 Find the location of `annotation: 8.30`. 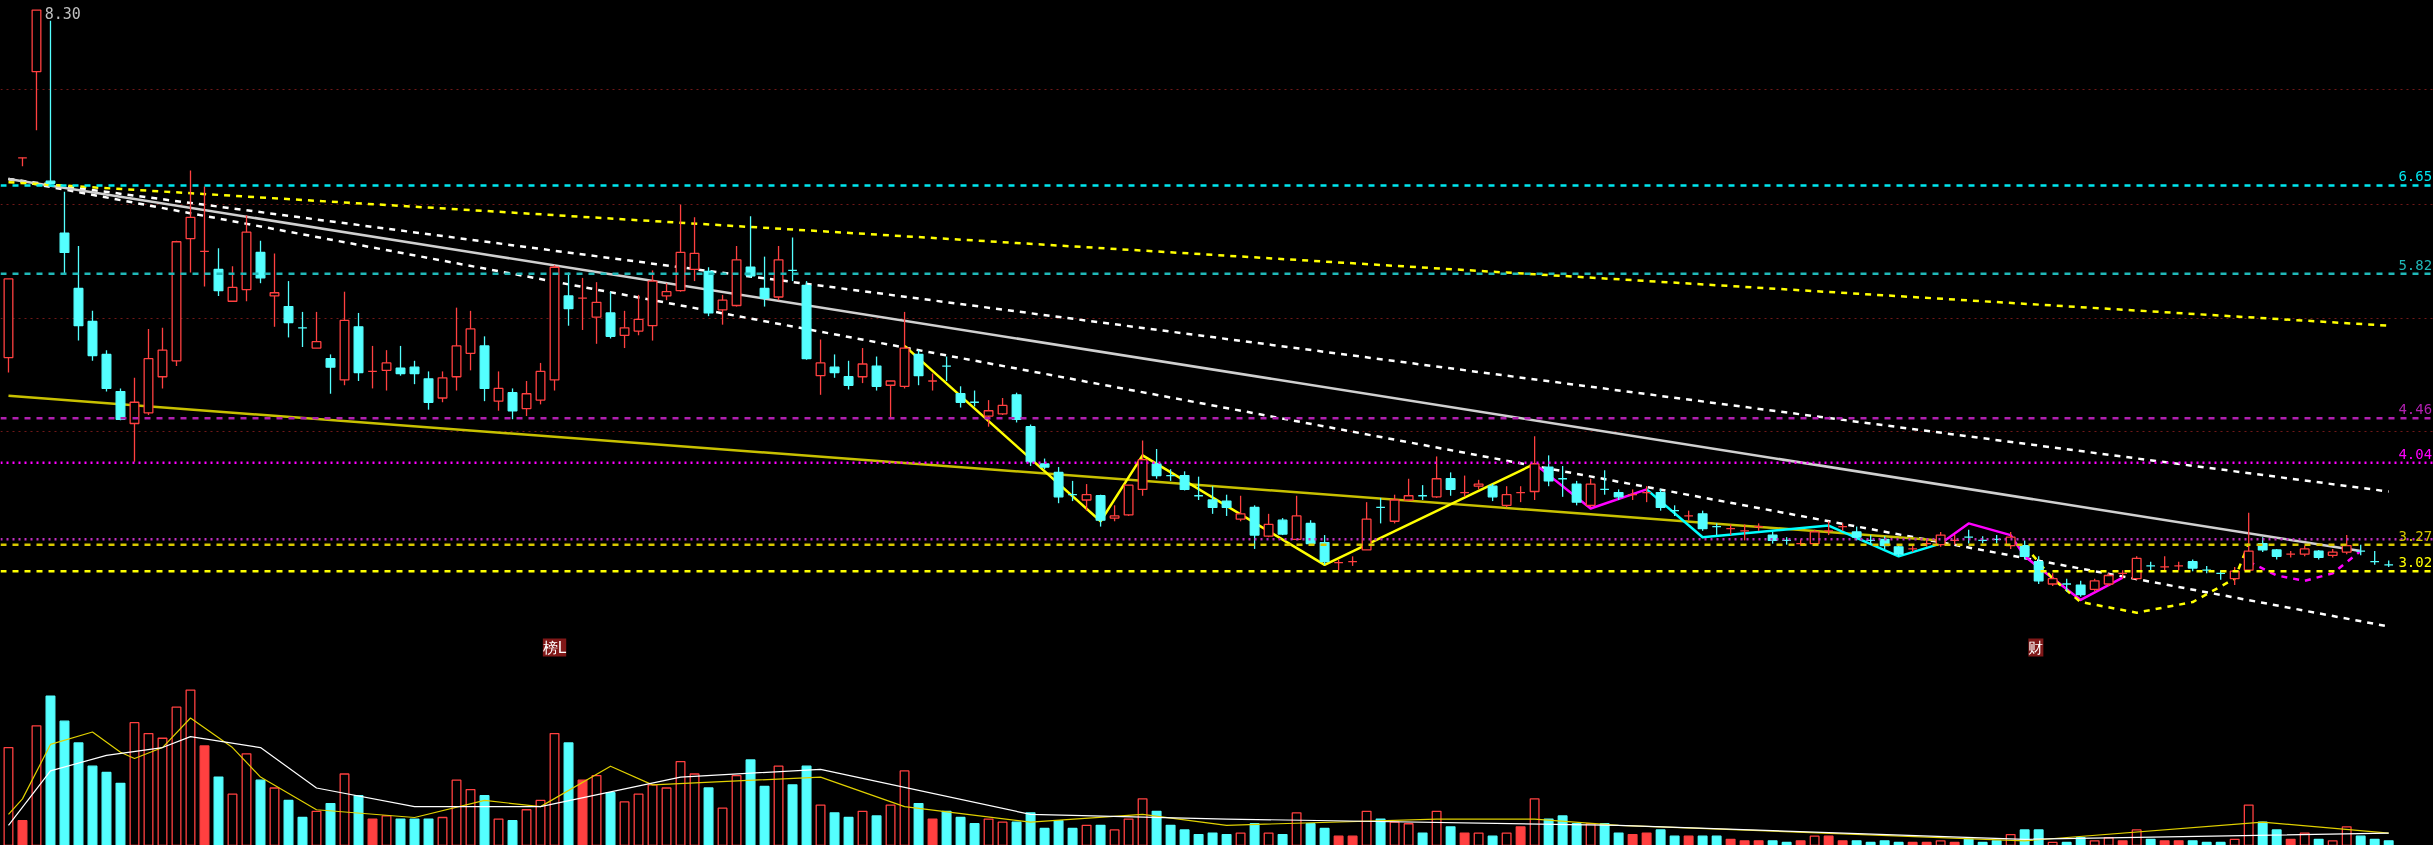

annotation: 8.30 is located at coordinates (62, 13).